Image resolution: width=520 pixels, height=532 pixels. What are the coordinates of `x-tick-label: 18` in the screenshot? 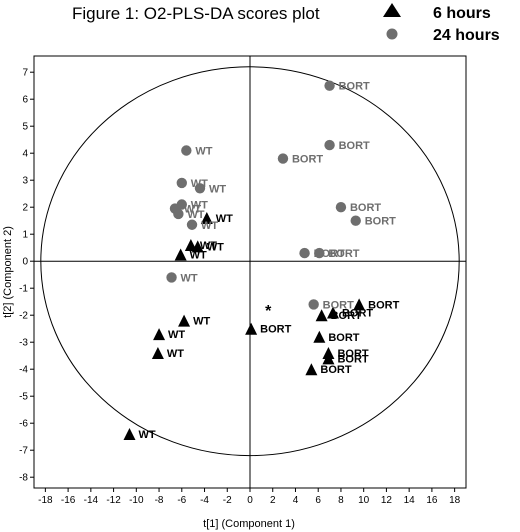 It's located at (455, 500).